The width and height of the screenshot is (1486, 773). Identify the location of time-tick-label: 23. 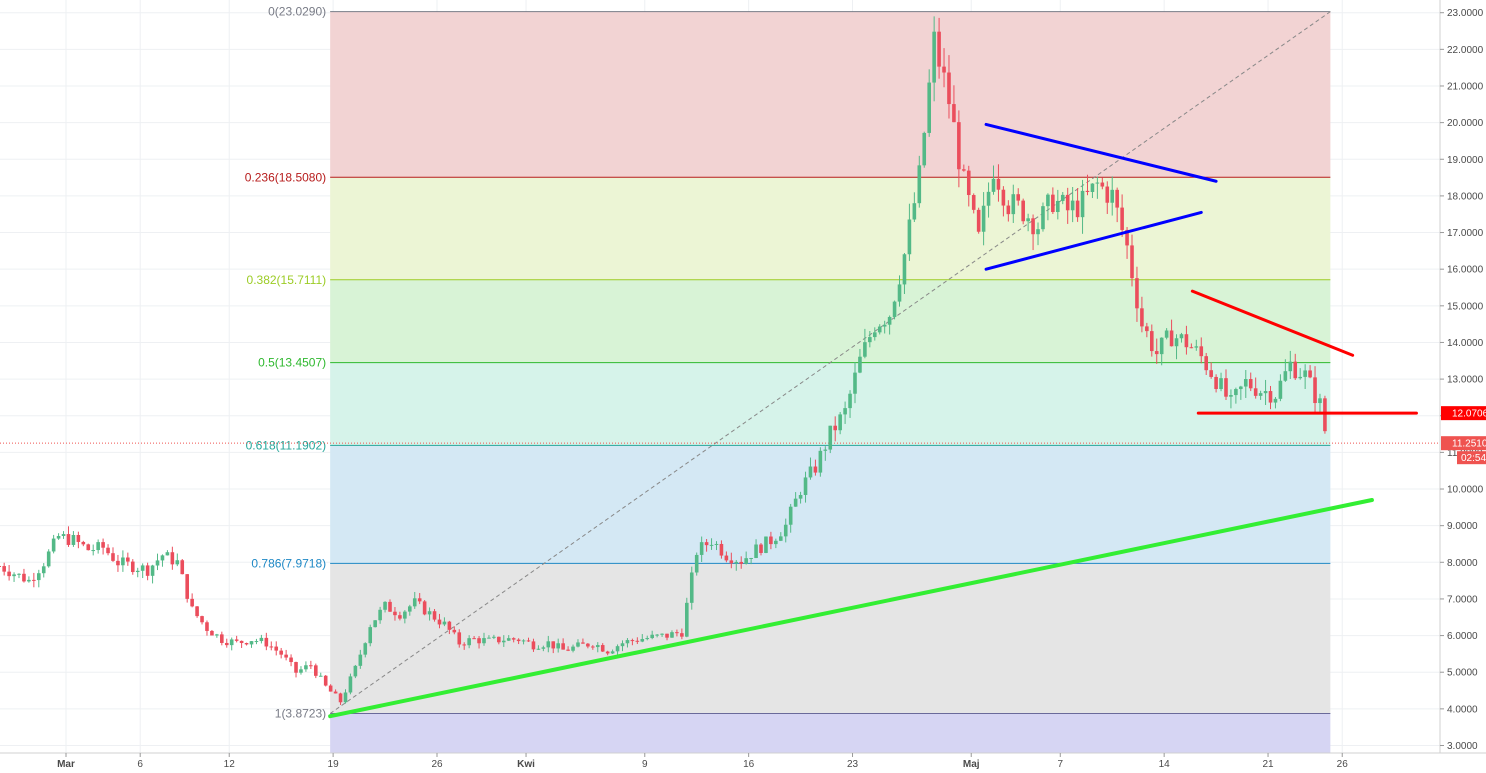
(853, 764).